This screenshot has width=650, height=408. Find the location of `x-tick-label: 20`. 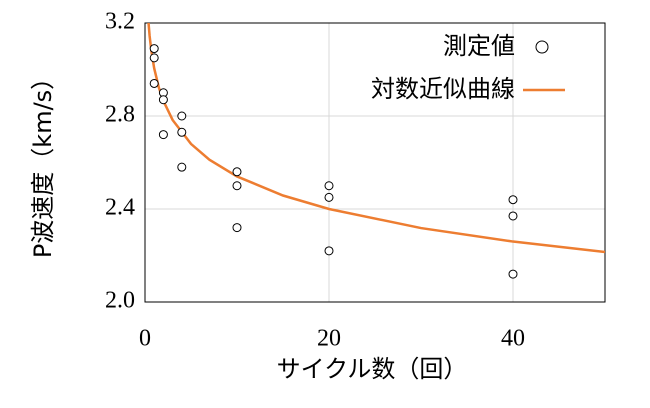

x-tick-label: 20 is located at coordinates (329, 339).